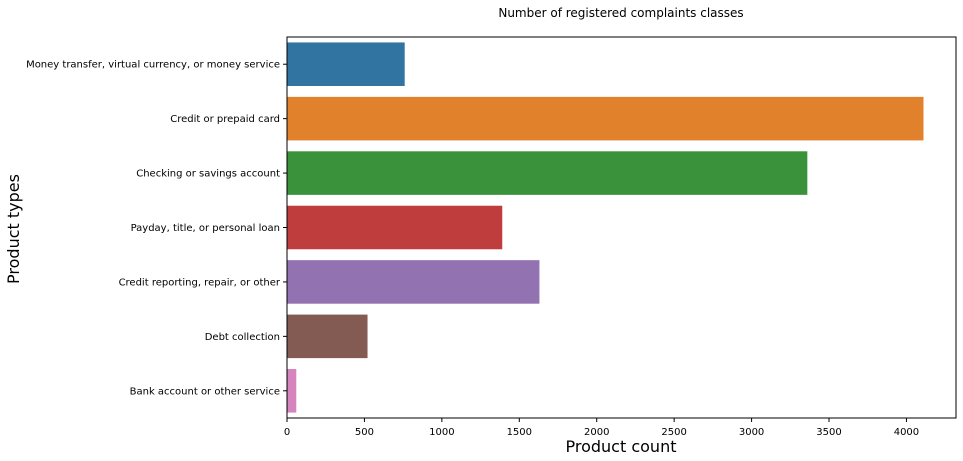  I want to click on chart-title: Number of registered complaints classes, so click(620, 13).